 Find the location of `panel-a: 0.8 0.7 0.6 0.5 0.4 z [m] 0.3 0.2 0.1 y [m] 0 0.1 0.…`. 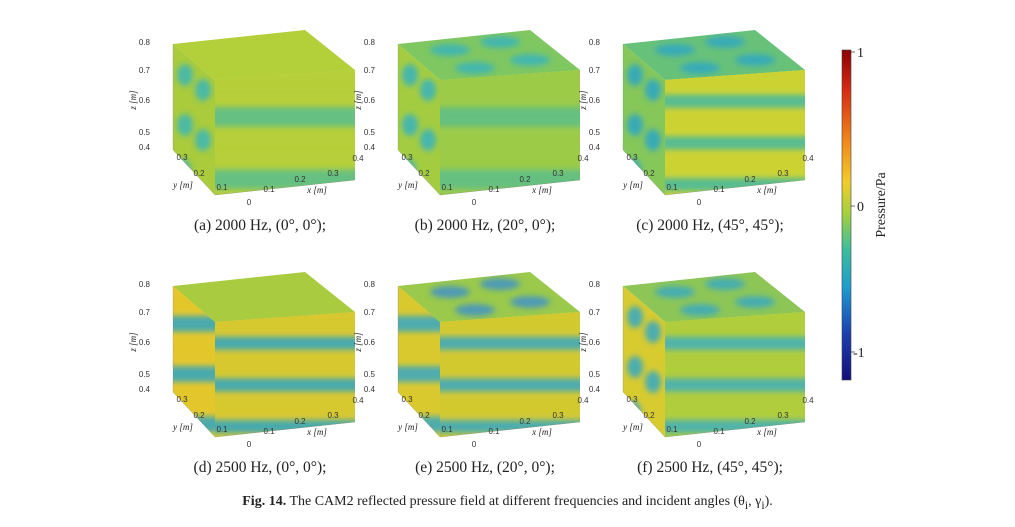

panel-a: 0.8 0.7 0.6 0.5 0.4 z [m] 0.3 0.2 0.1 y [m] 0 0.1 0.… is located at coordinates (246, 132).